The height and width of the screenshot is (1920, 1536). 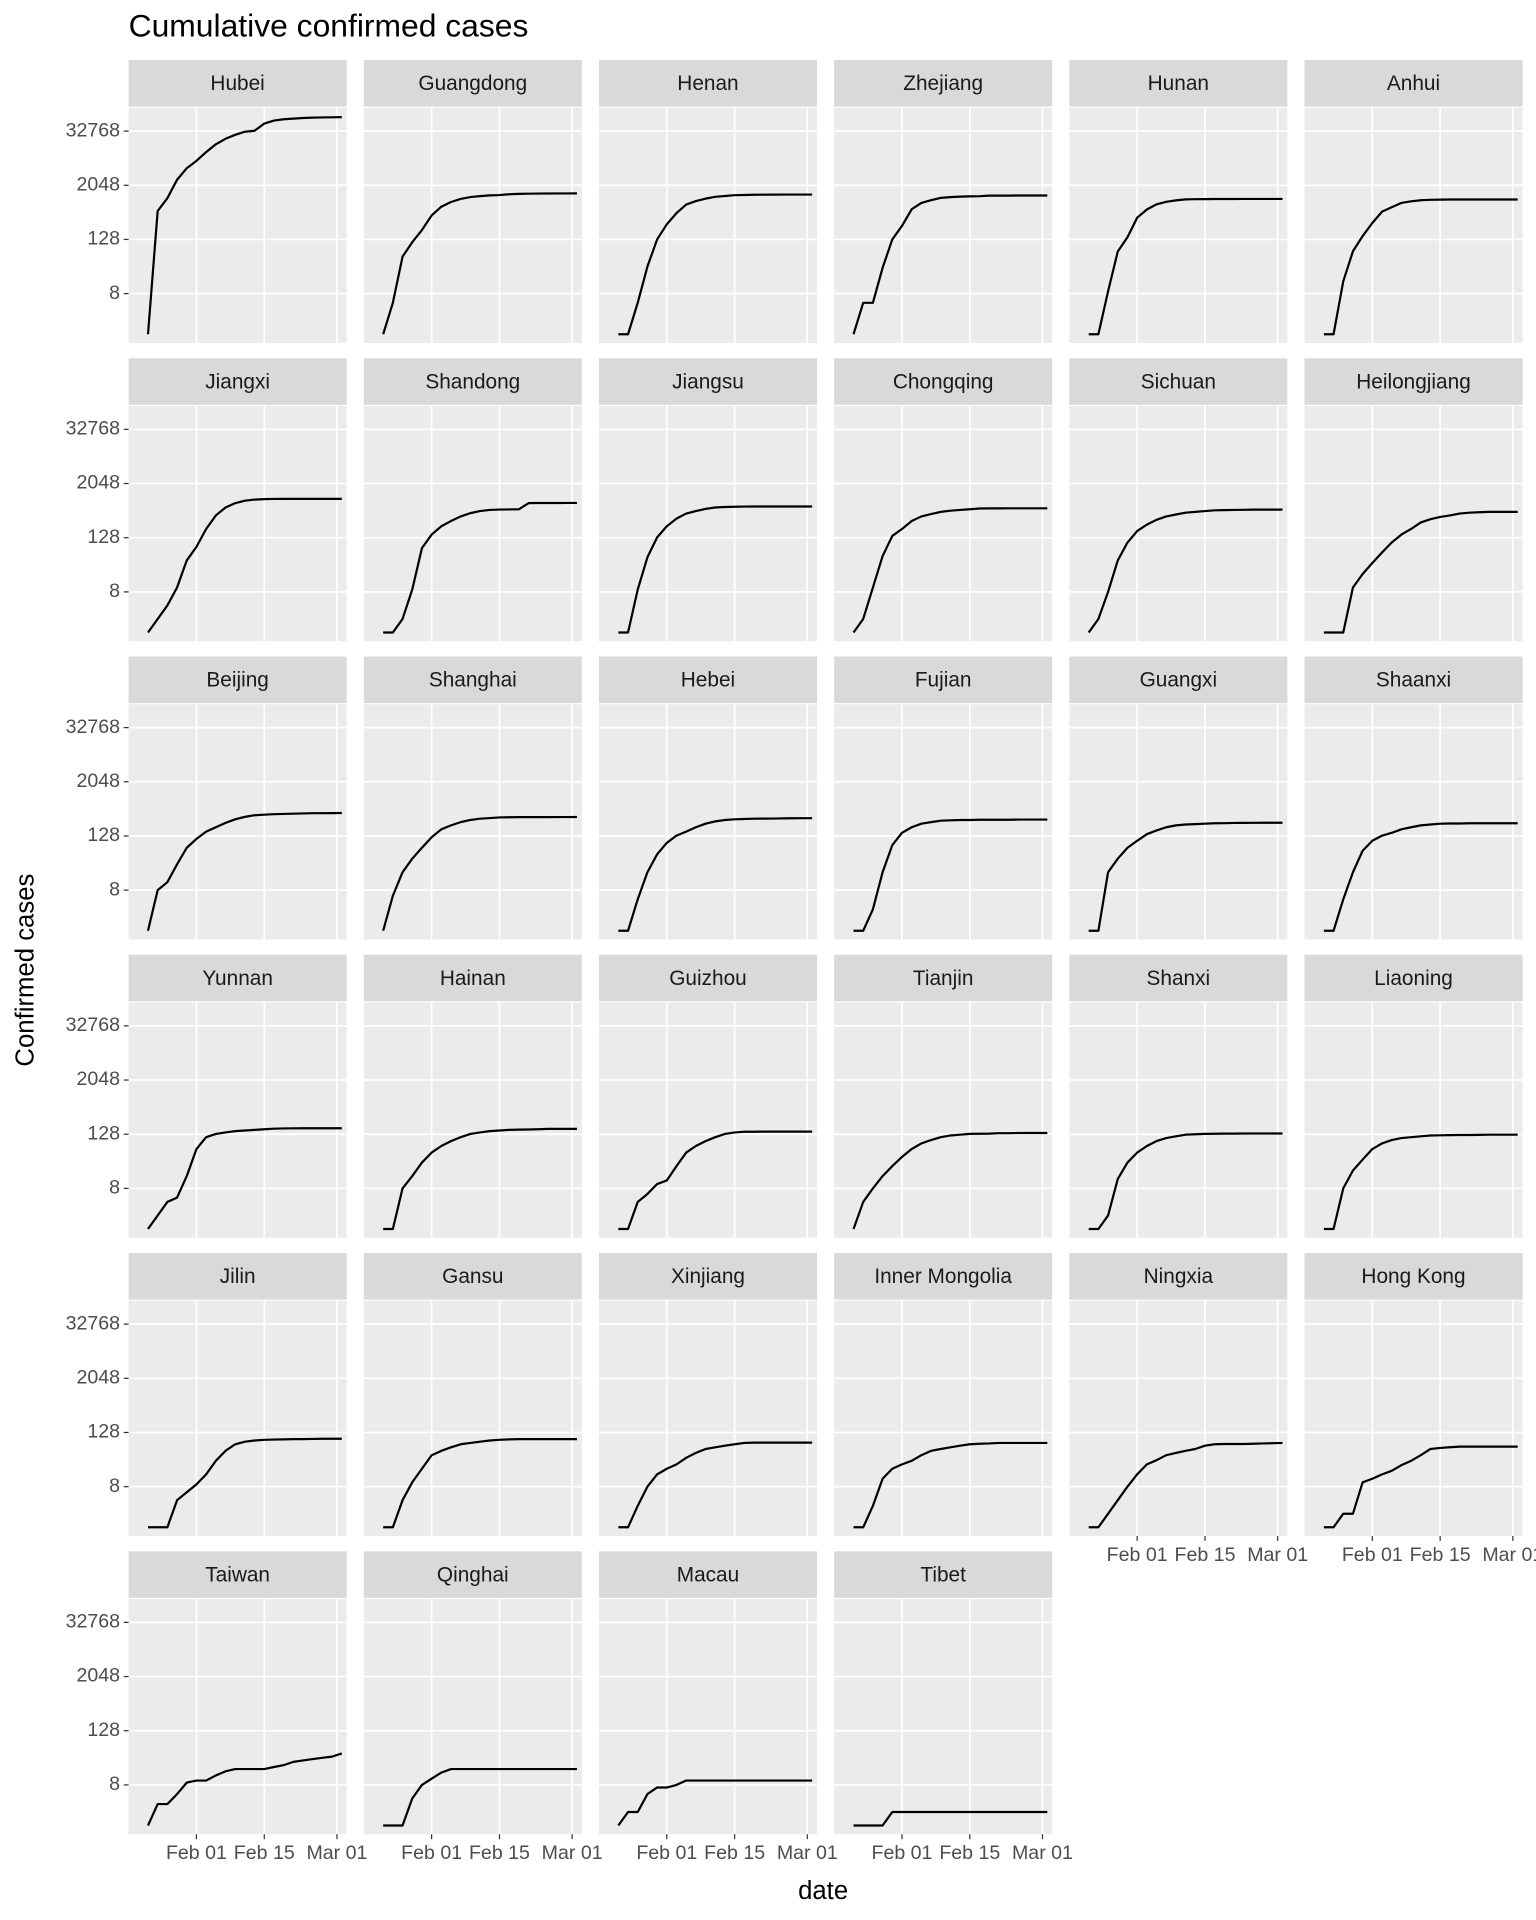 What do you see at coordinates (1413, 83) in the screenshot?
I see `strip-label: Anhui` at bounding box center [1413, 83].